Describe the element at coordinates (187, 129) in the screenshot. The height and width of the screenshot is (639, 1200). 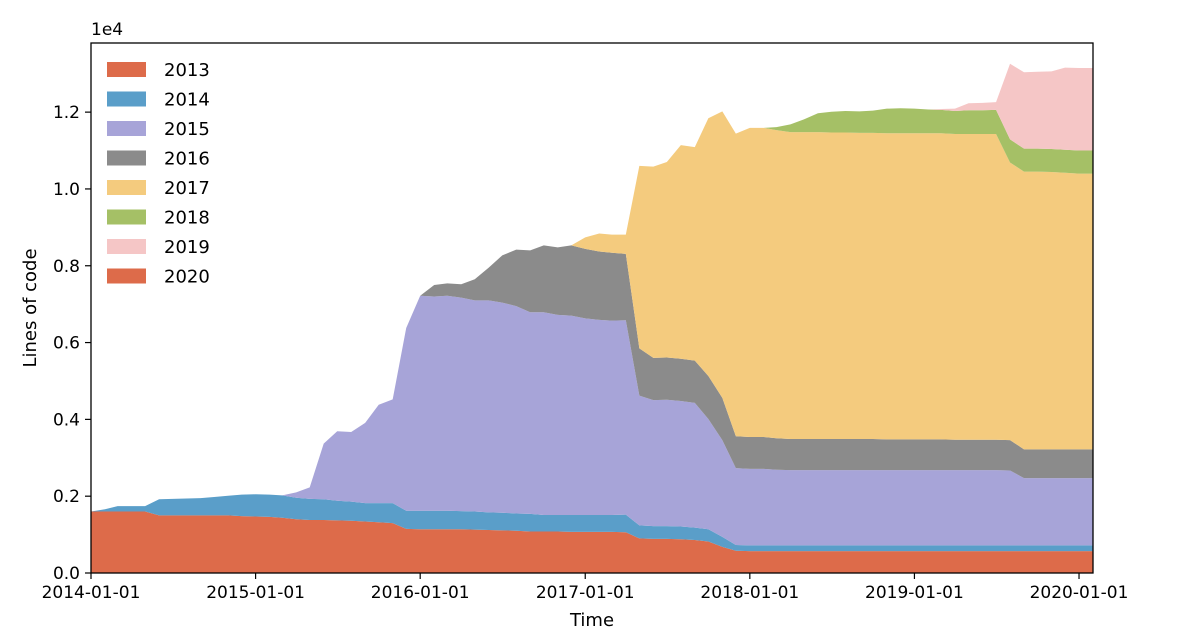
I see `legend-label-2015: 2015` at that location.